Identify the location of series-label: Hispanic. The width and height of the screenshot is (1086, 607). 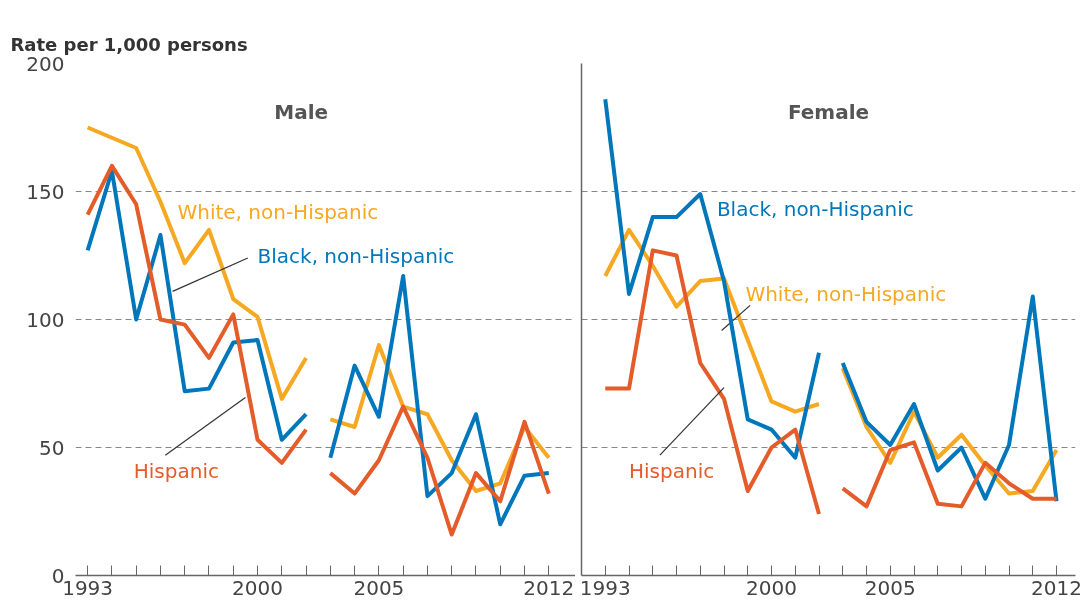
(672, 470).